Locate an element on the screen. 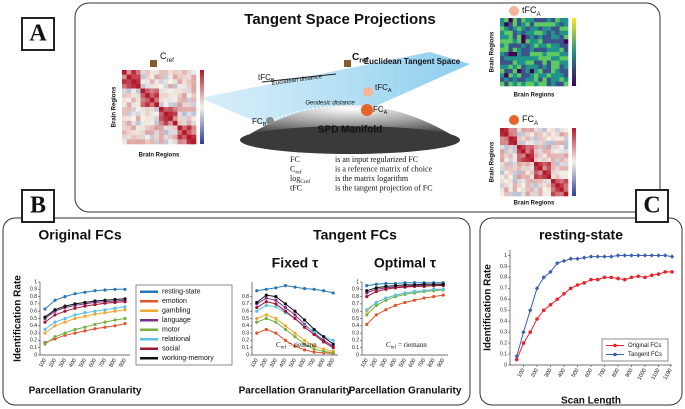  y-tick-label: 0.7 is located at coordinates (355, 304).